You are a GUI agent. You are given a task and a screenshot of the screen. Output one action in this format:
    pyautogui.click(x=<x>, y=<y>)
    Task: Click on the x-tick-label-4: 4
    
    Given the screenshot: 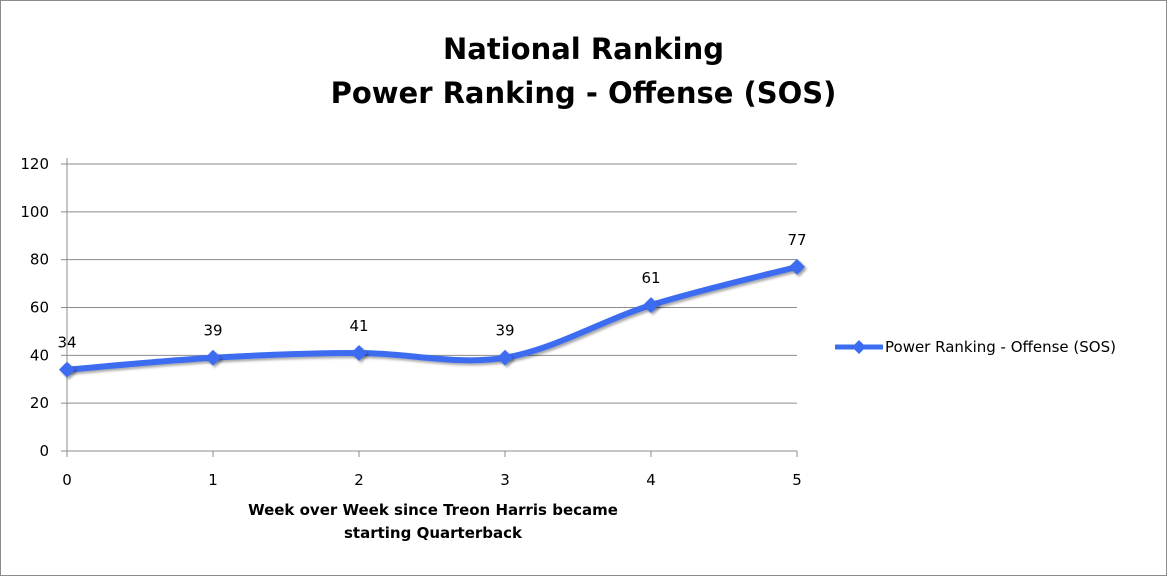 What is the action you would take?
    pyautogui.click(x=651, y=480)
    